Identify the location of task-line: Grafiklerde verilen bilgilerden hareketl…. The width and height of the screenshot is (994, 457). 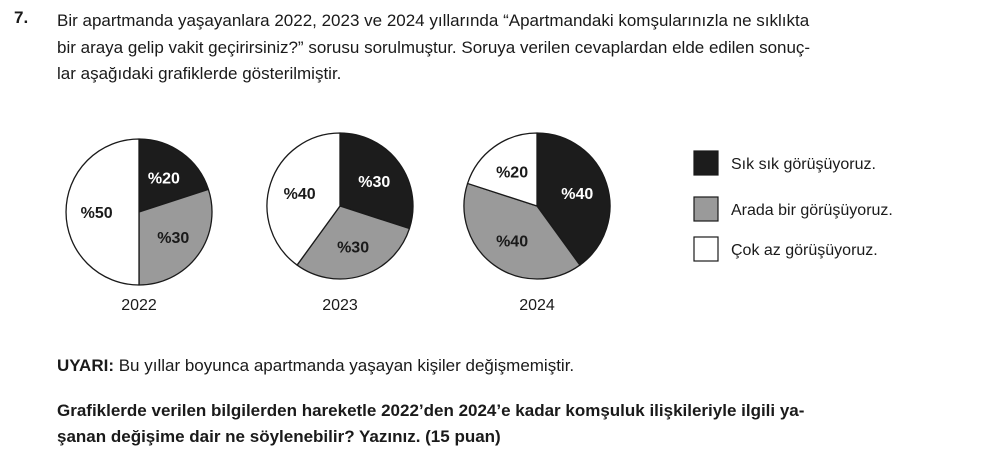
(431, 410).